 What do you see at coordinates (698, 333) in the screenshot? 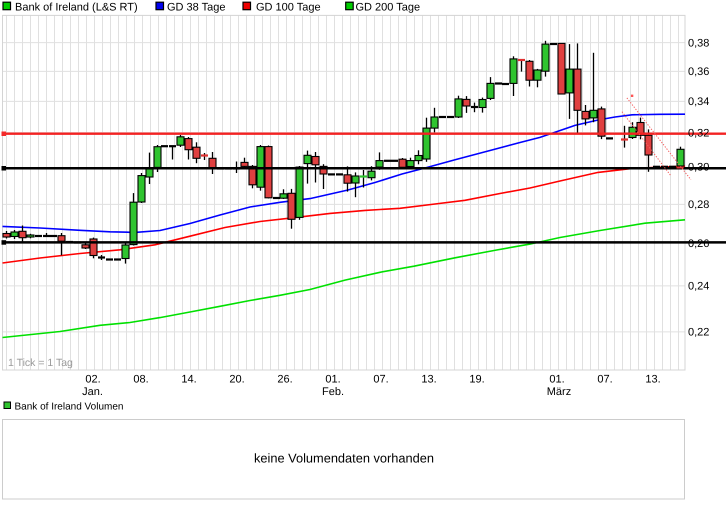
I see `svg-text: 0,22` at bounding box center [698, 333].